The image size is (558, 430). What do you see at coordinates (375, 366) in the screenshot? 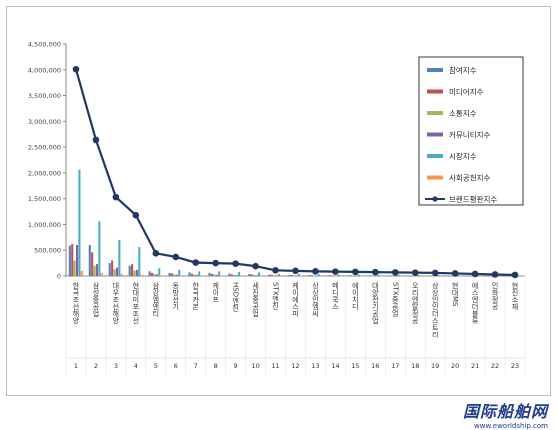
I see `rank-label: 16` at bounding box center [375, 366].